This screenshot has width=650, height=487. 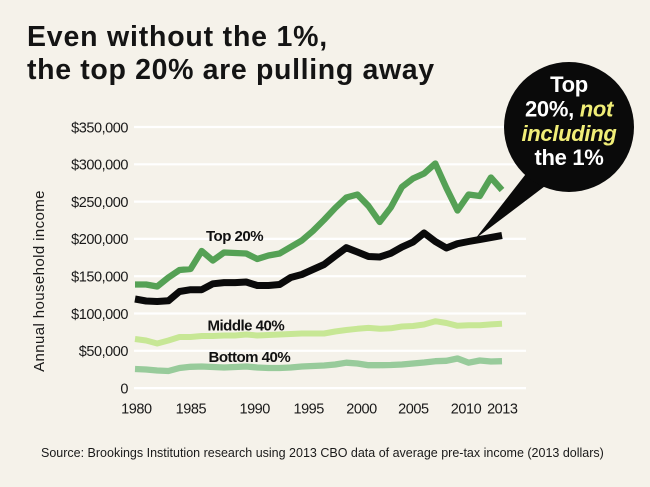 I want to click on svg-text: the 1%, so click(x=568, y=157).